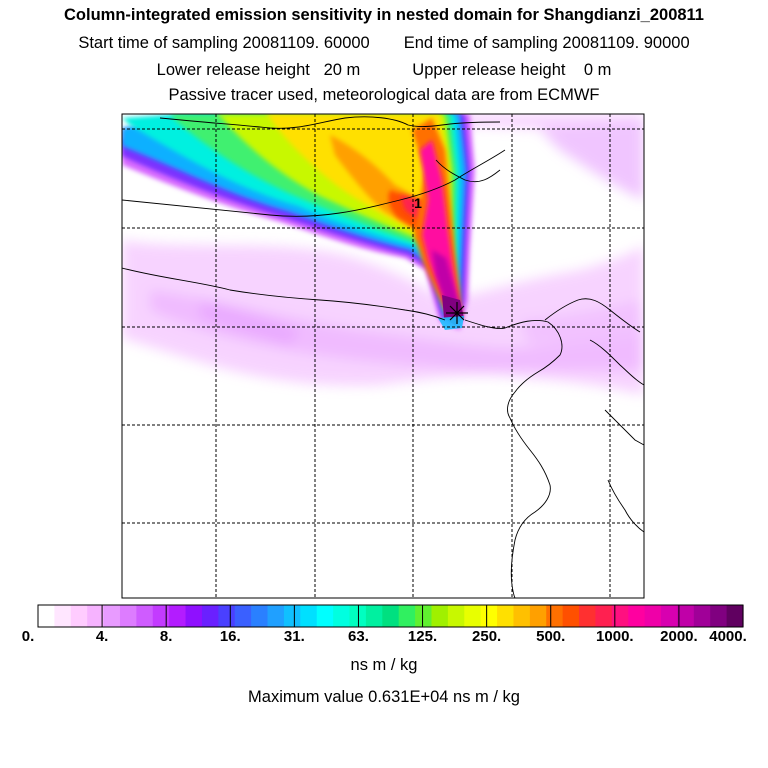 The height and width of the screenshot is (768, 768). What do you see at coordinates (728, 636) in the screenshot?
I see `colorbar-tick-label: 4000.` at bounding box center [728, 636].